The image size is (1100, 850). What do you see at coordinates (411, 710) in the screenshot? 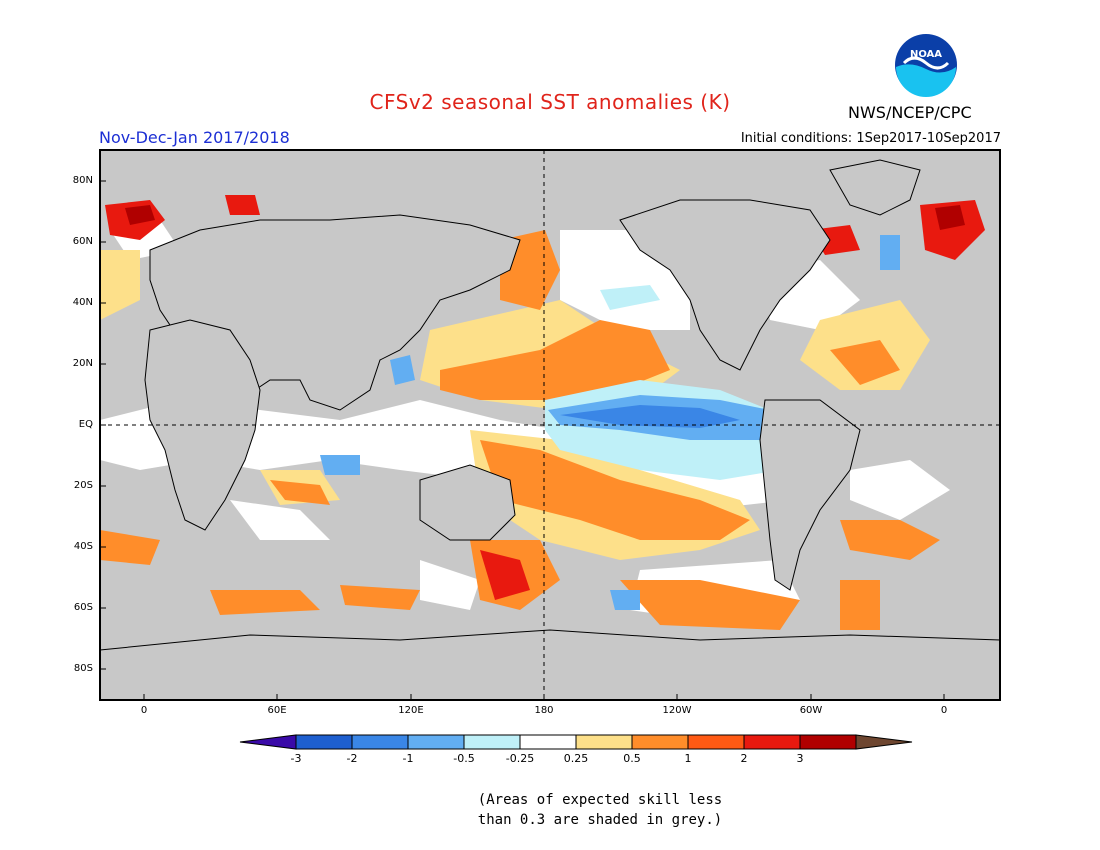
I see `lon-label-120e: 120E` at bounding box center [411, 710].